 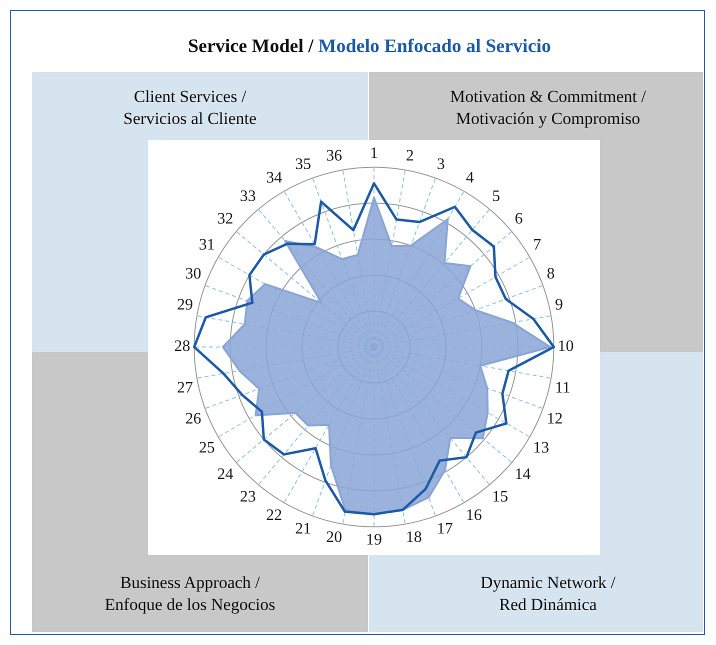 I want to click on spoke-label: 1, so click(x=374, y=153).